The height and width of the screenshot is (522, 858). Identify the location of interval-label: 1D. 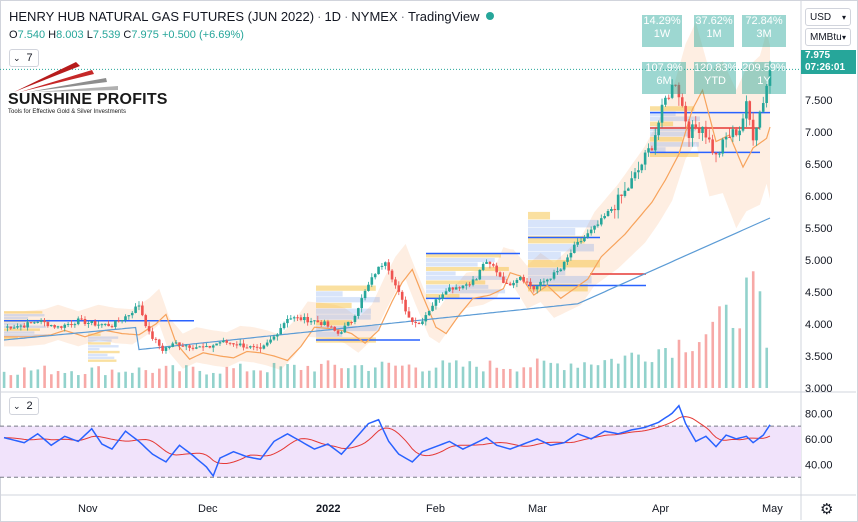
(333, 16).